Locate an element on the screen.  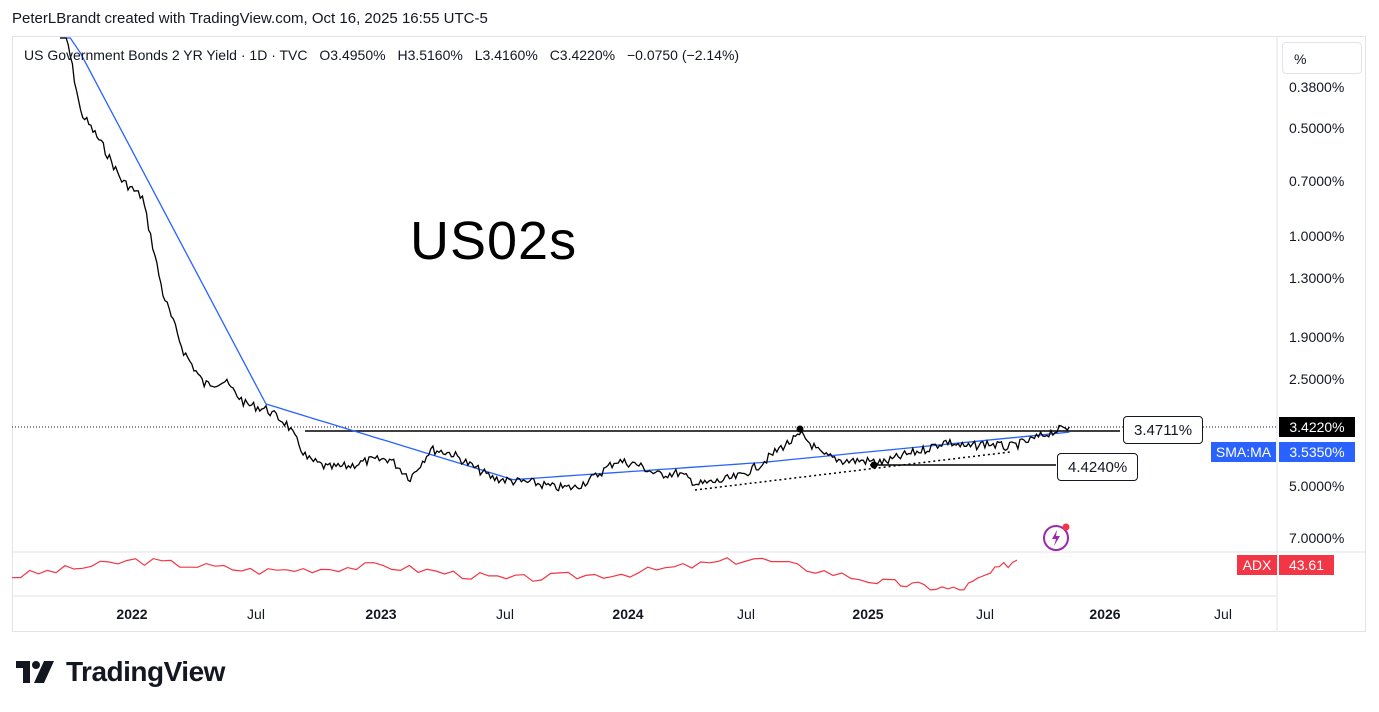
x-tick-label: 2022 is located at coordinates (132, 614).